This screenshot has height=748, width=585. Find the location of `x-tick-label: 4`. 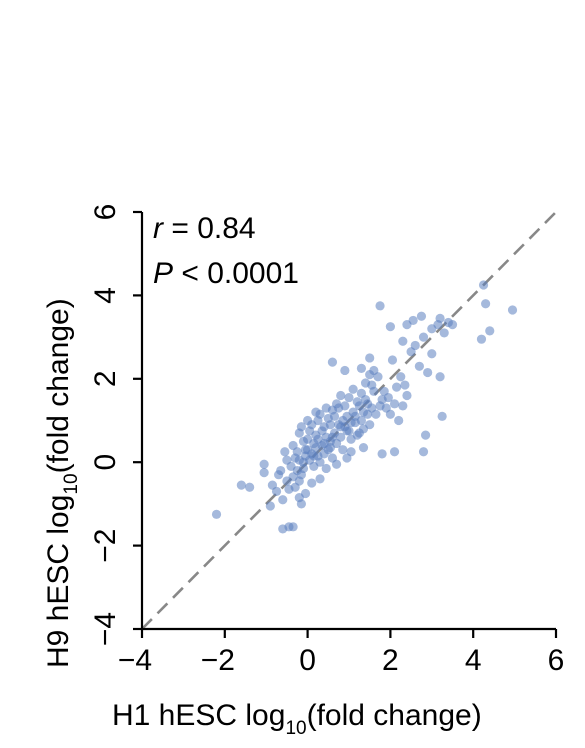

x-tick-label: 4 is located at coordinates (473, 660).